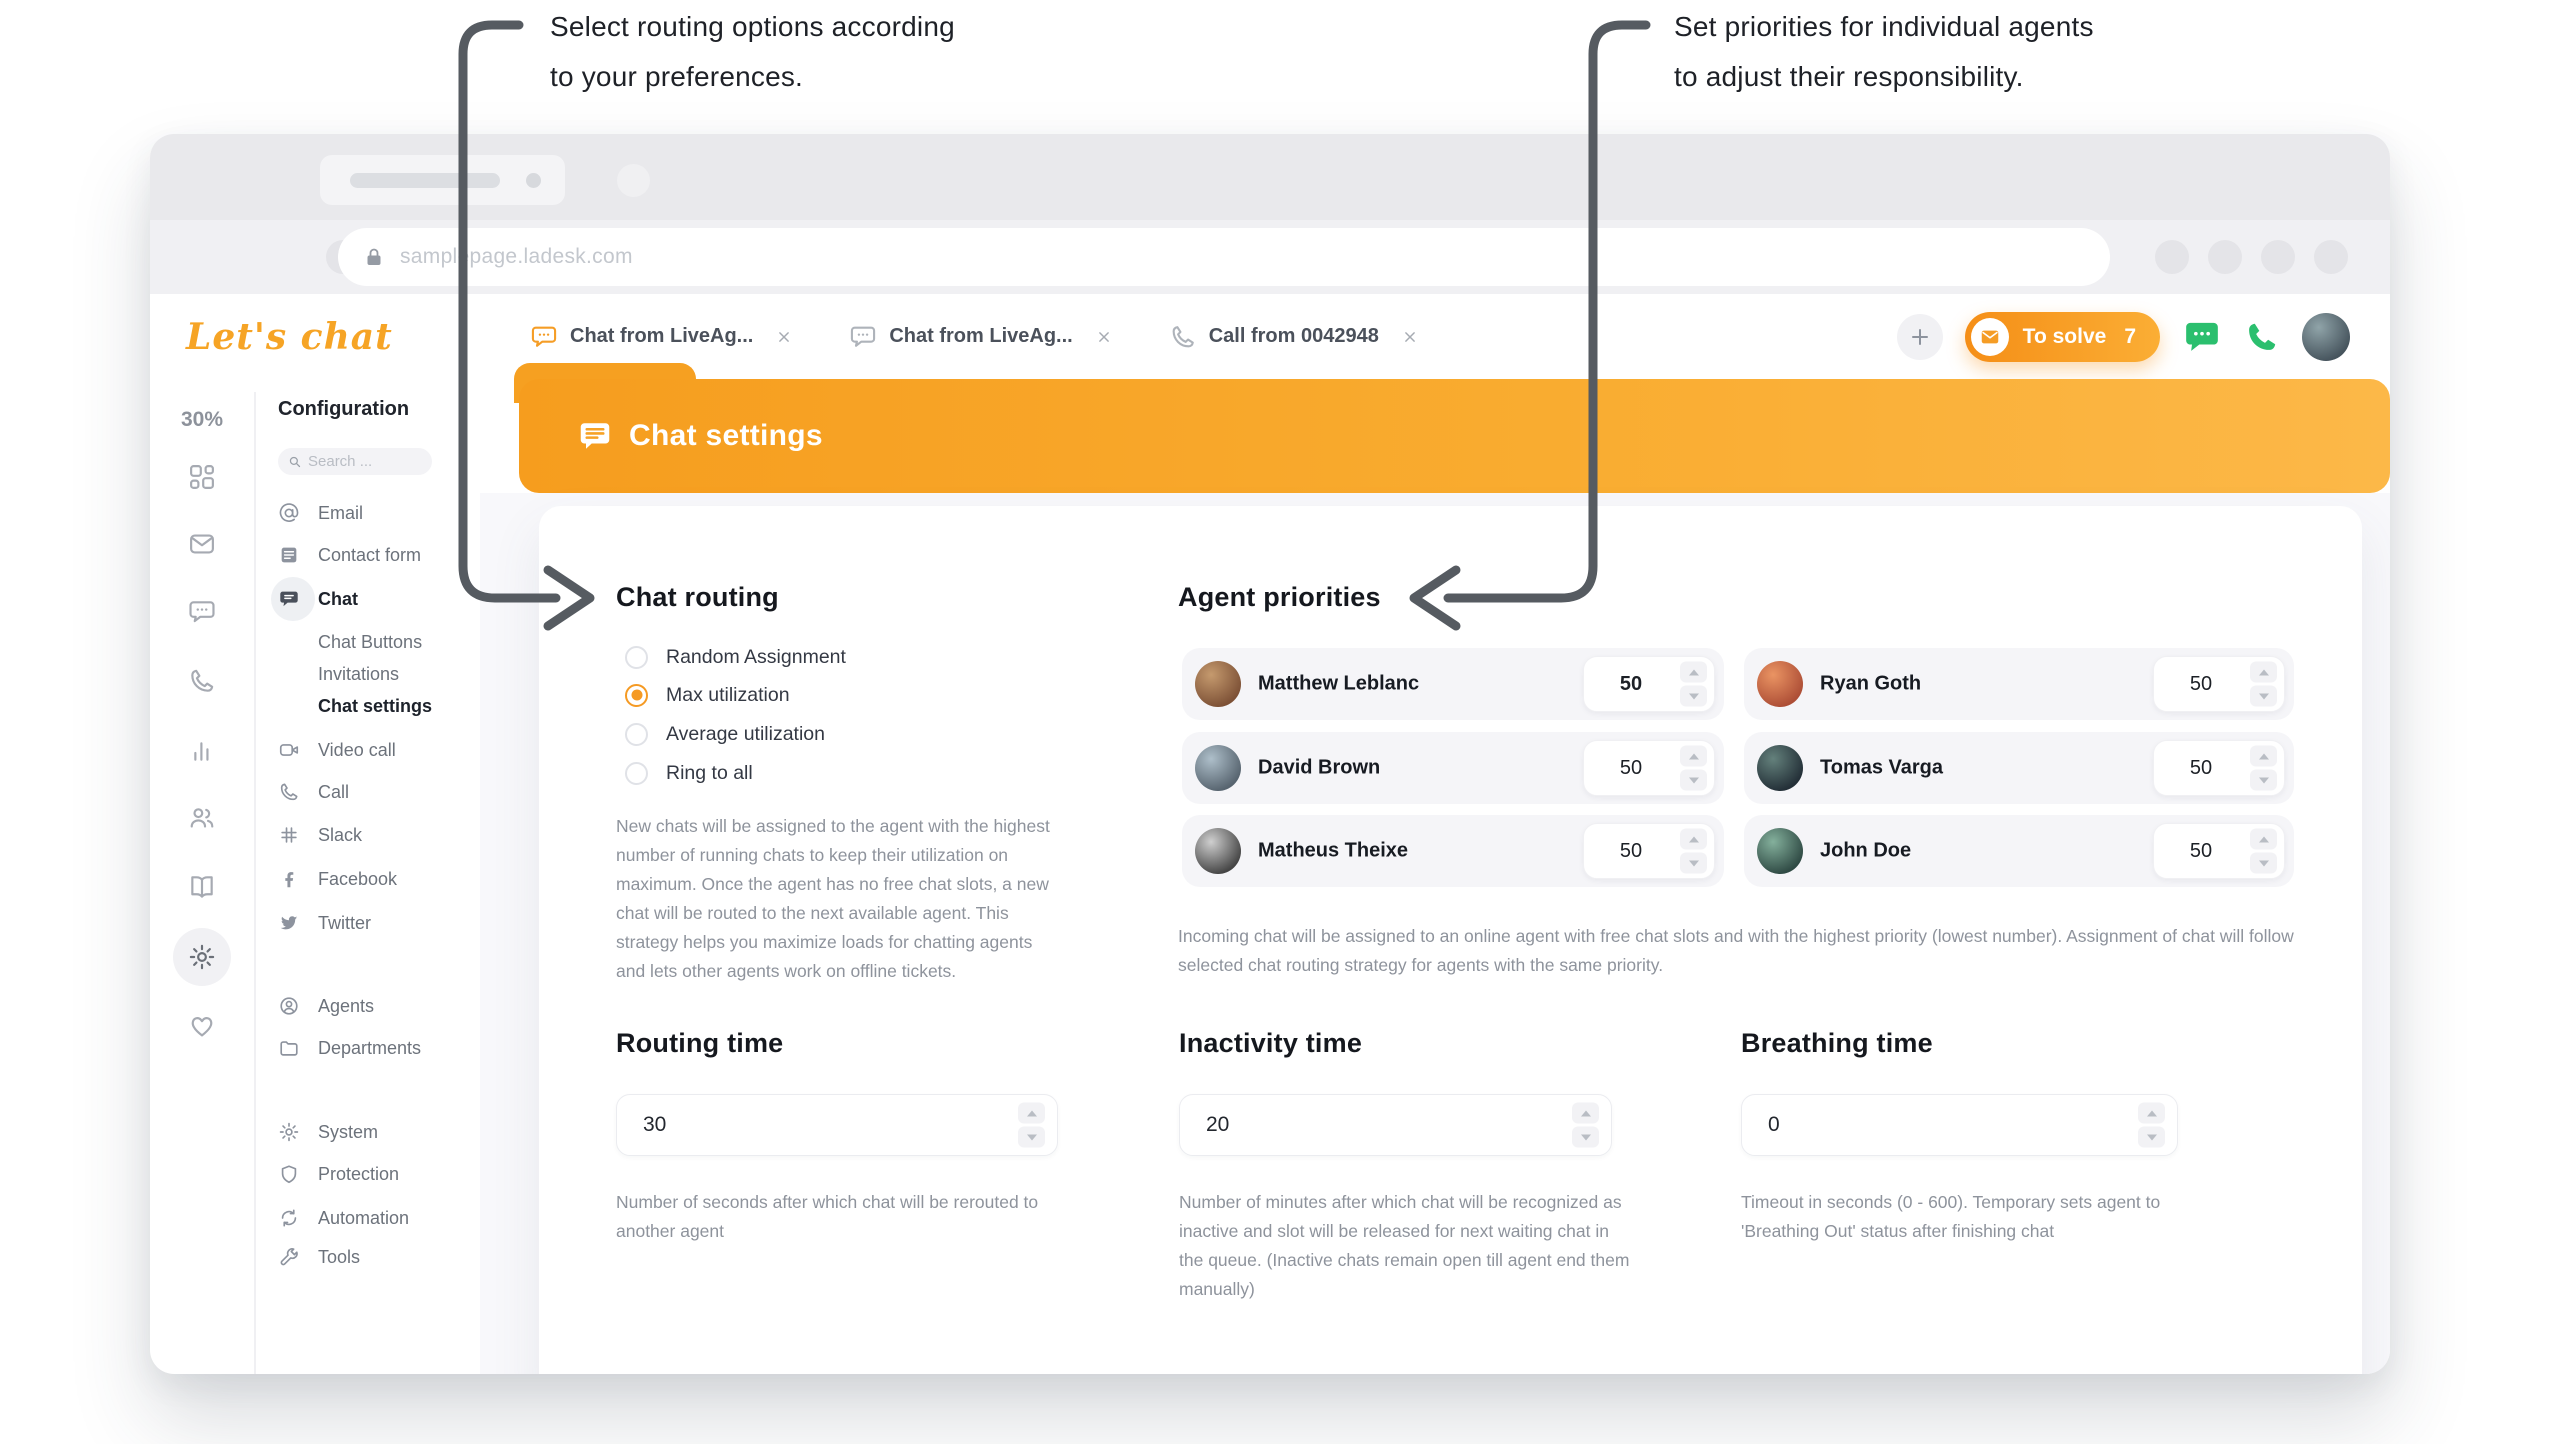 This screenshot has width=2560, height=1444. I want to click on radio-icon, so click(636, 734).